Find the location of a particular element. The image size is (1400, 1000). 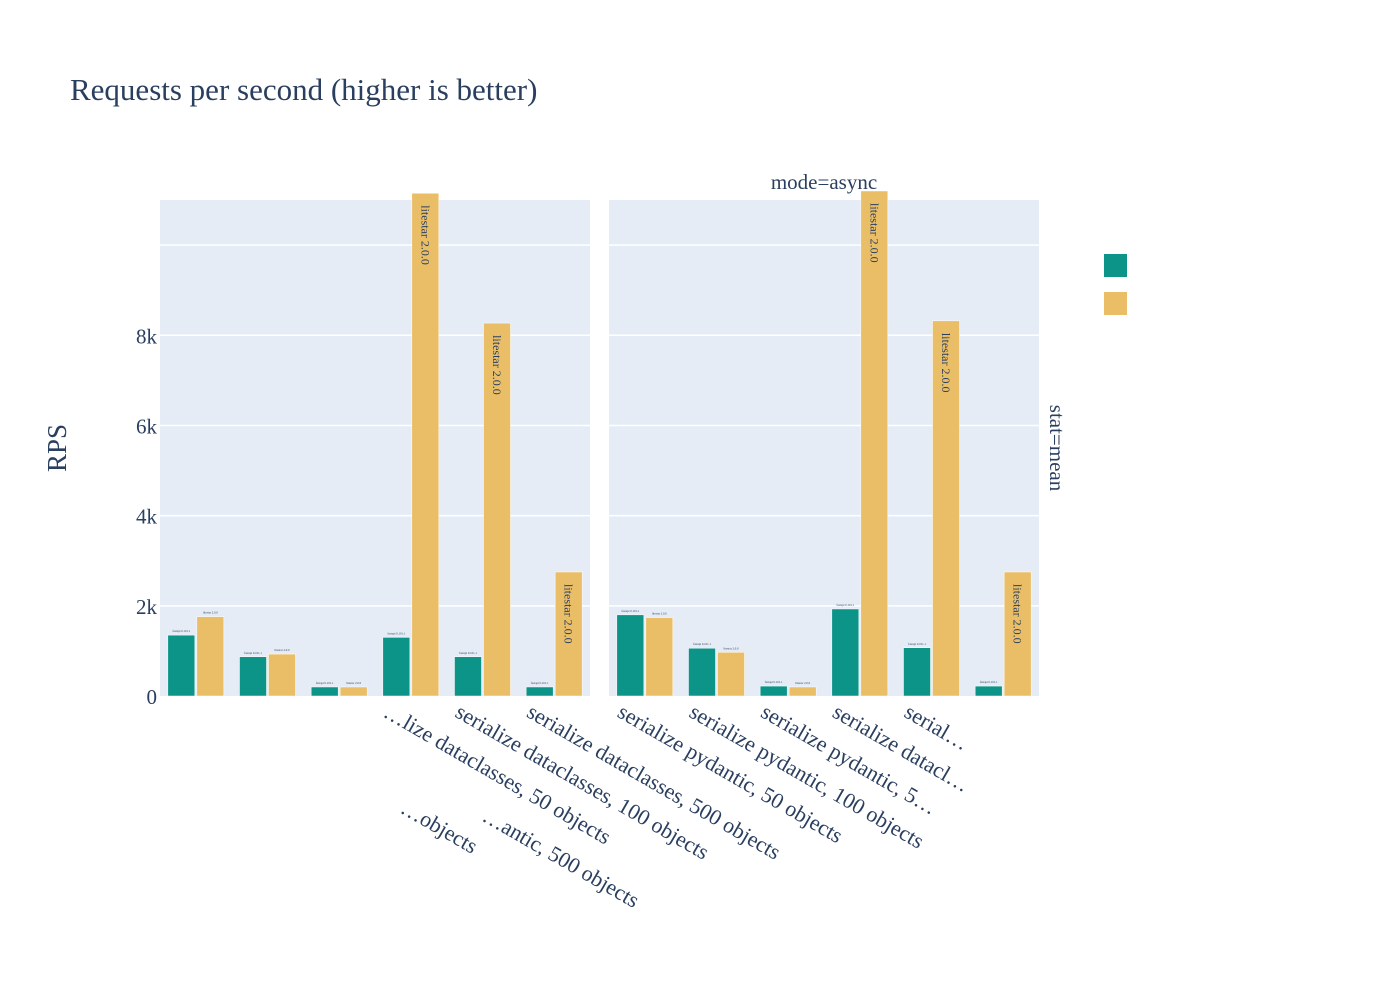

y-axis-title: RPS is located at coordinates (57, 448).